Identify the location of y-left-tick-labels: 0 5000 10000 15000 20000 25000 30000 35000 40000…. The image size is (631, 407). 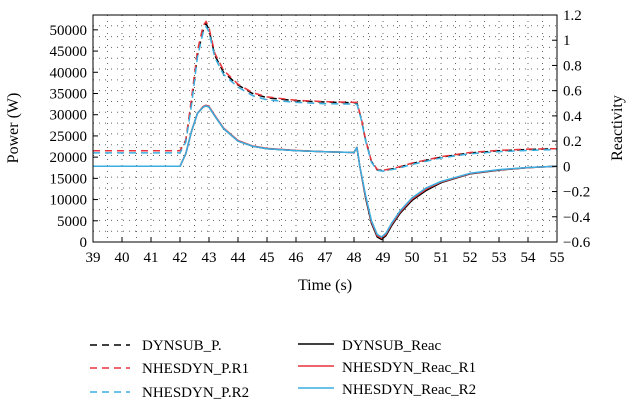
(69, 137).